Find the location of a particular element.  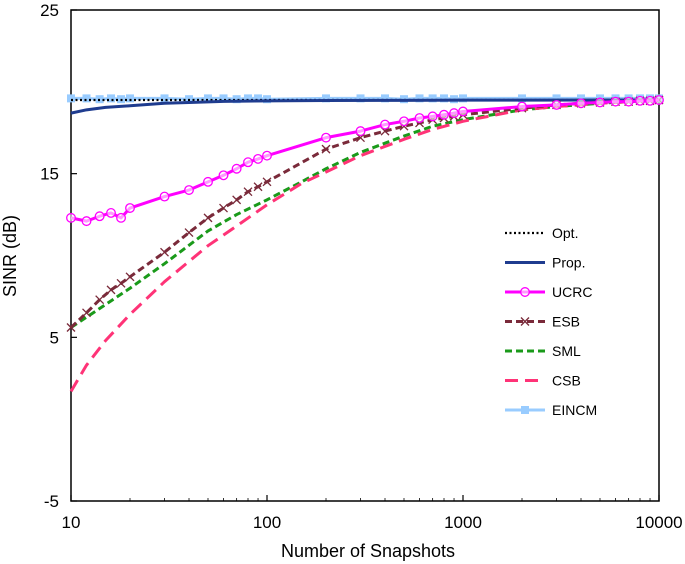

y-tick-label: 15 is located at coordinates (49, 174).